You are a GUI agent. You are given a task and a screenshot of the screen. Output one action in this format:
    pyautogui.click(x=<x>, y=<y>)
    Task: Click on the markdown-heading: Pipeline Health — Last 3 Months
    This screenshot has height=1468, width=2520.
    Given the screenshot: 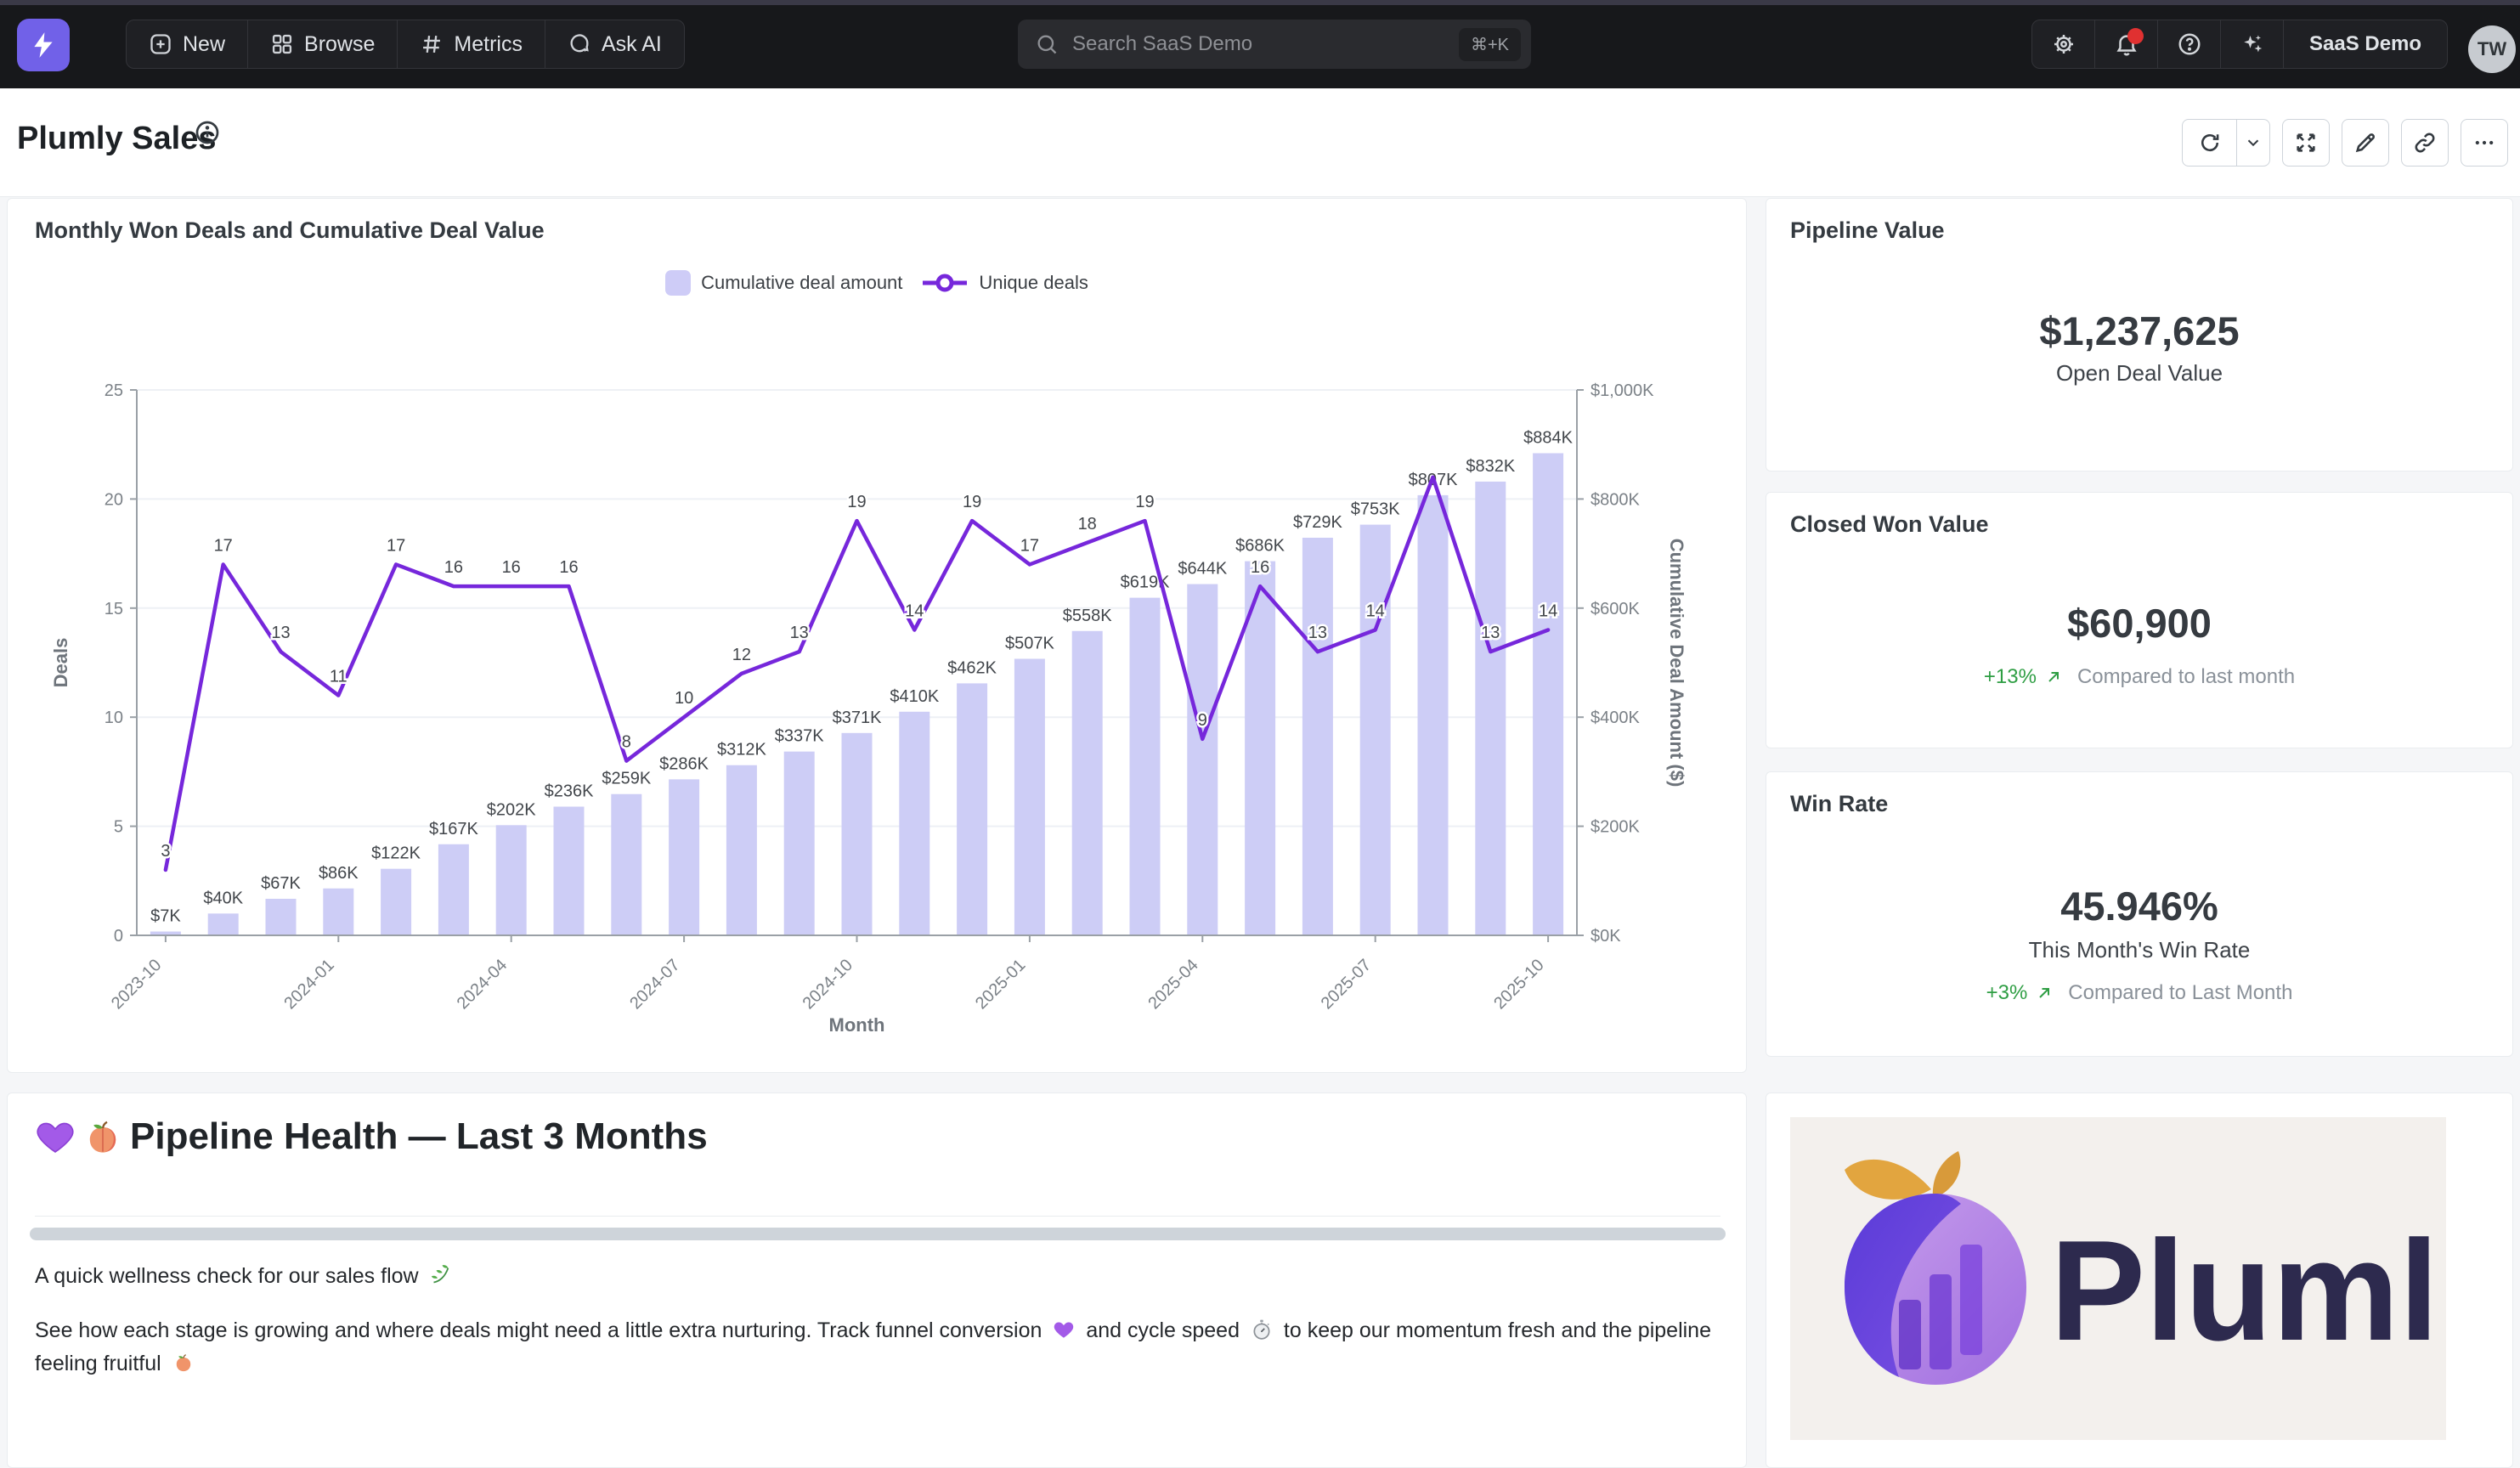 What is the action you would take?
    pyautogui.click(x=371, y=1136)
    